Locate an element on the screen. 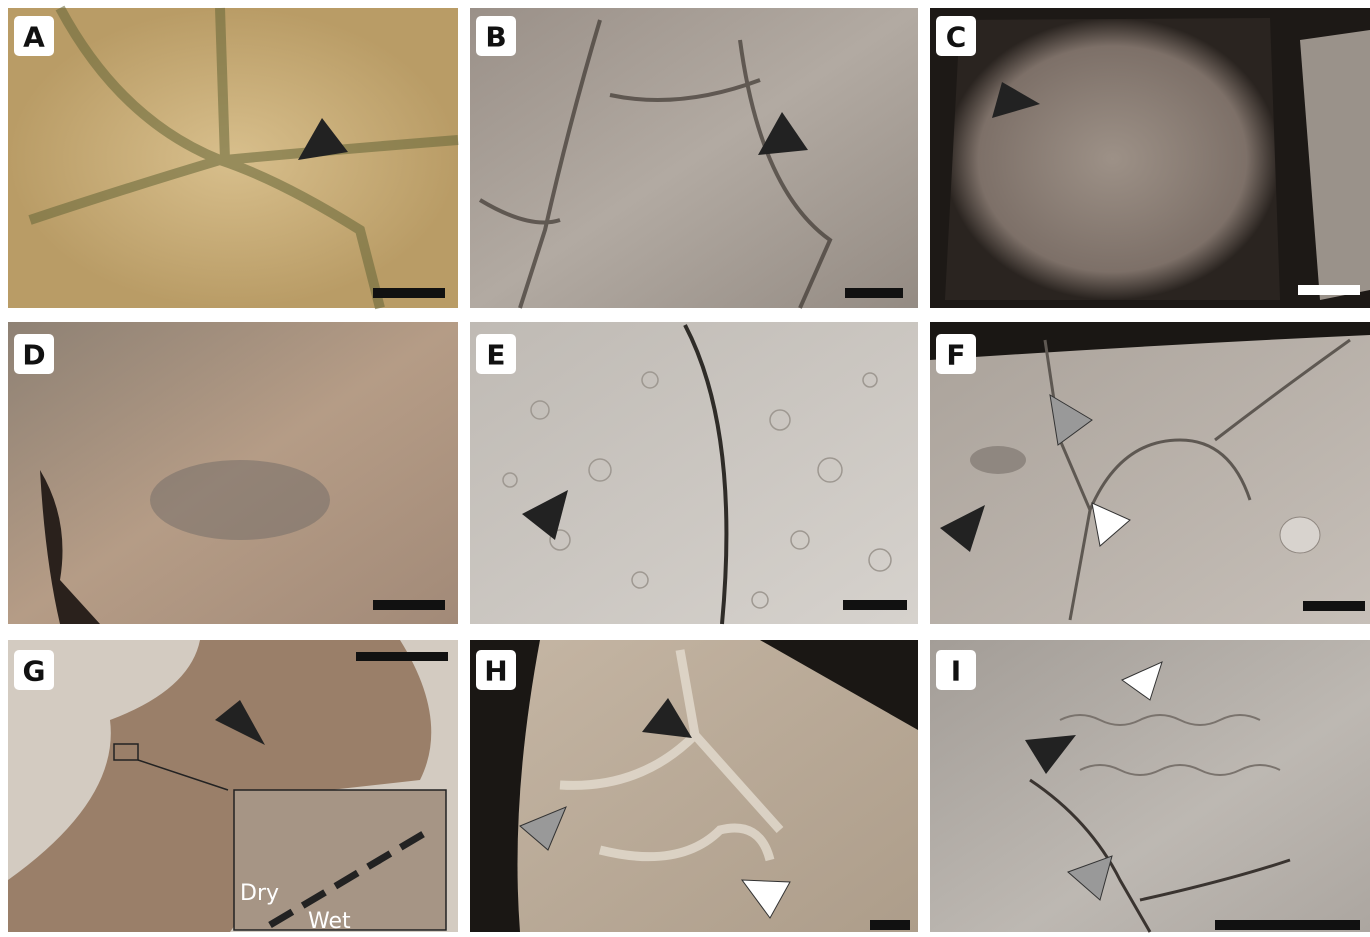  panel-d is located at coordinates (233, 473).